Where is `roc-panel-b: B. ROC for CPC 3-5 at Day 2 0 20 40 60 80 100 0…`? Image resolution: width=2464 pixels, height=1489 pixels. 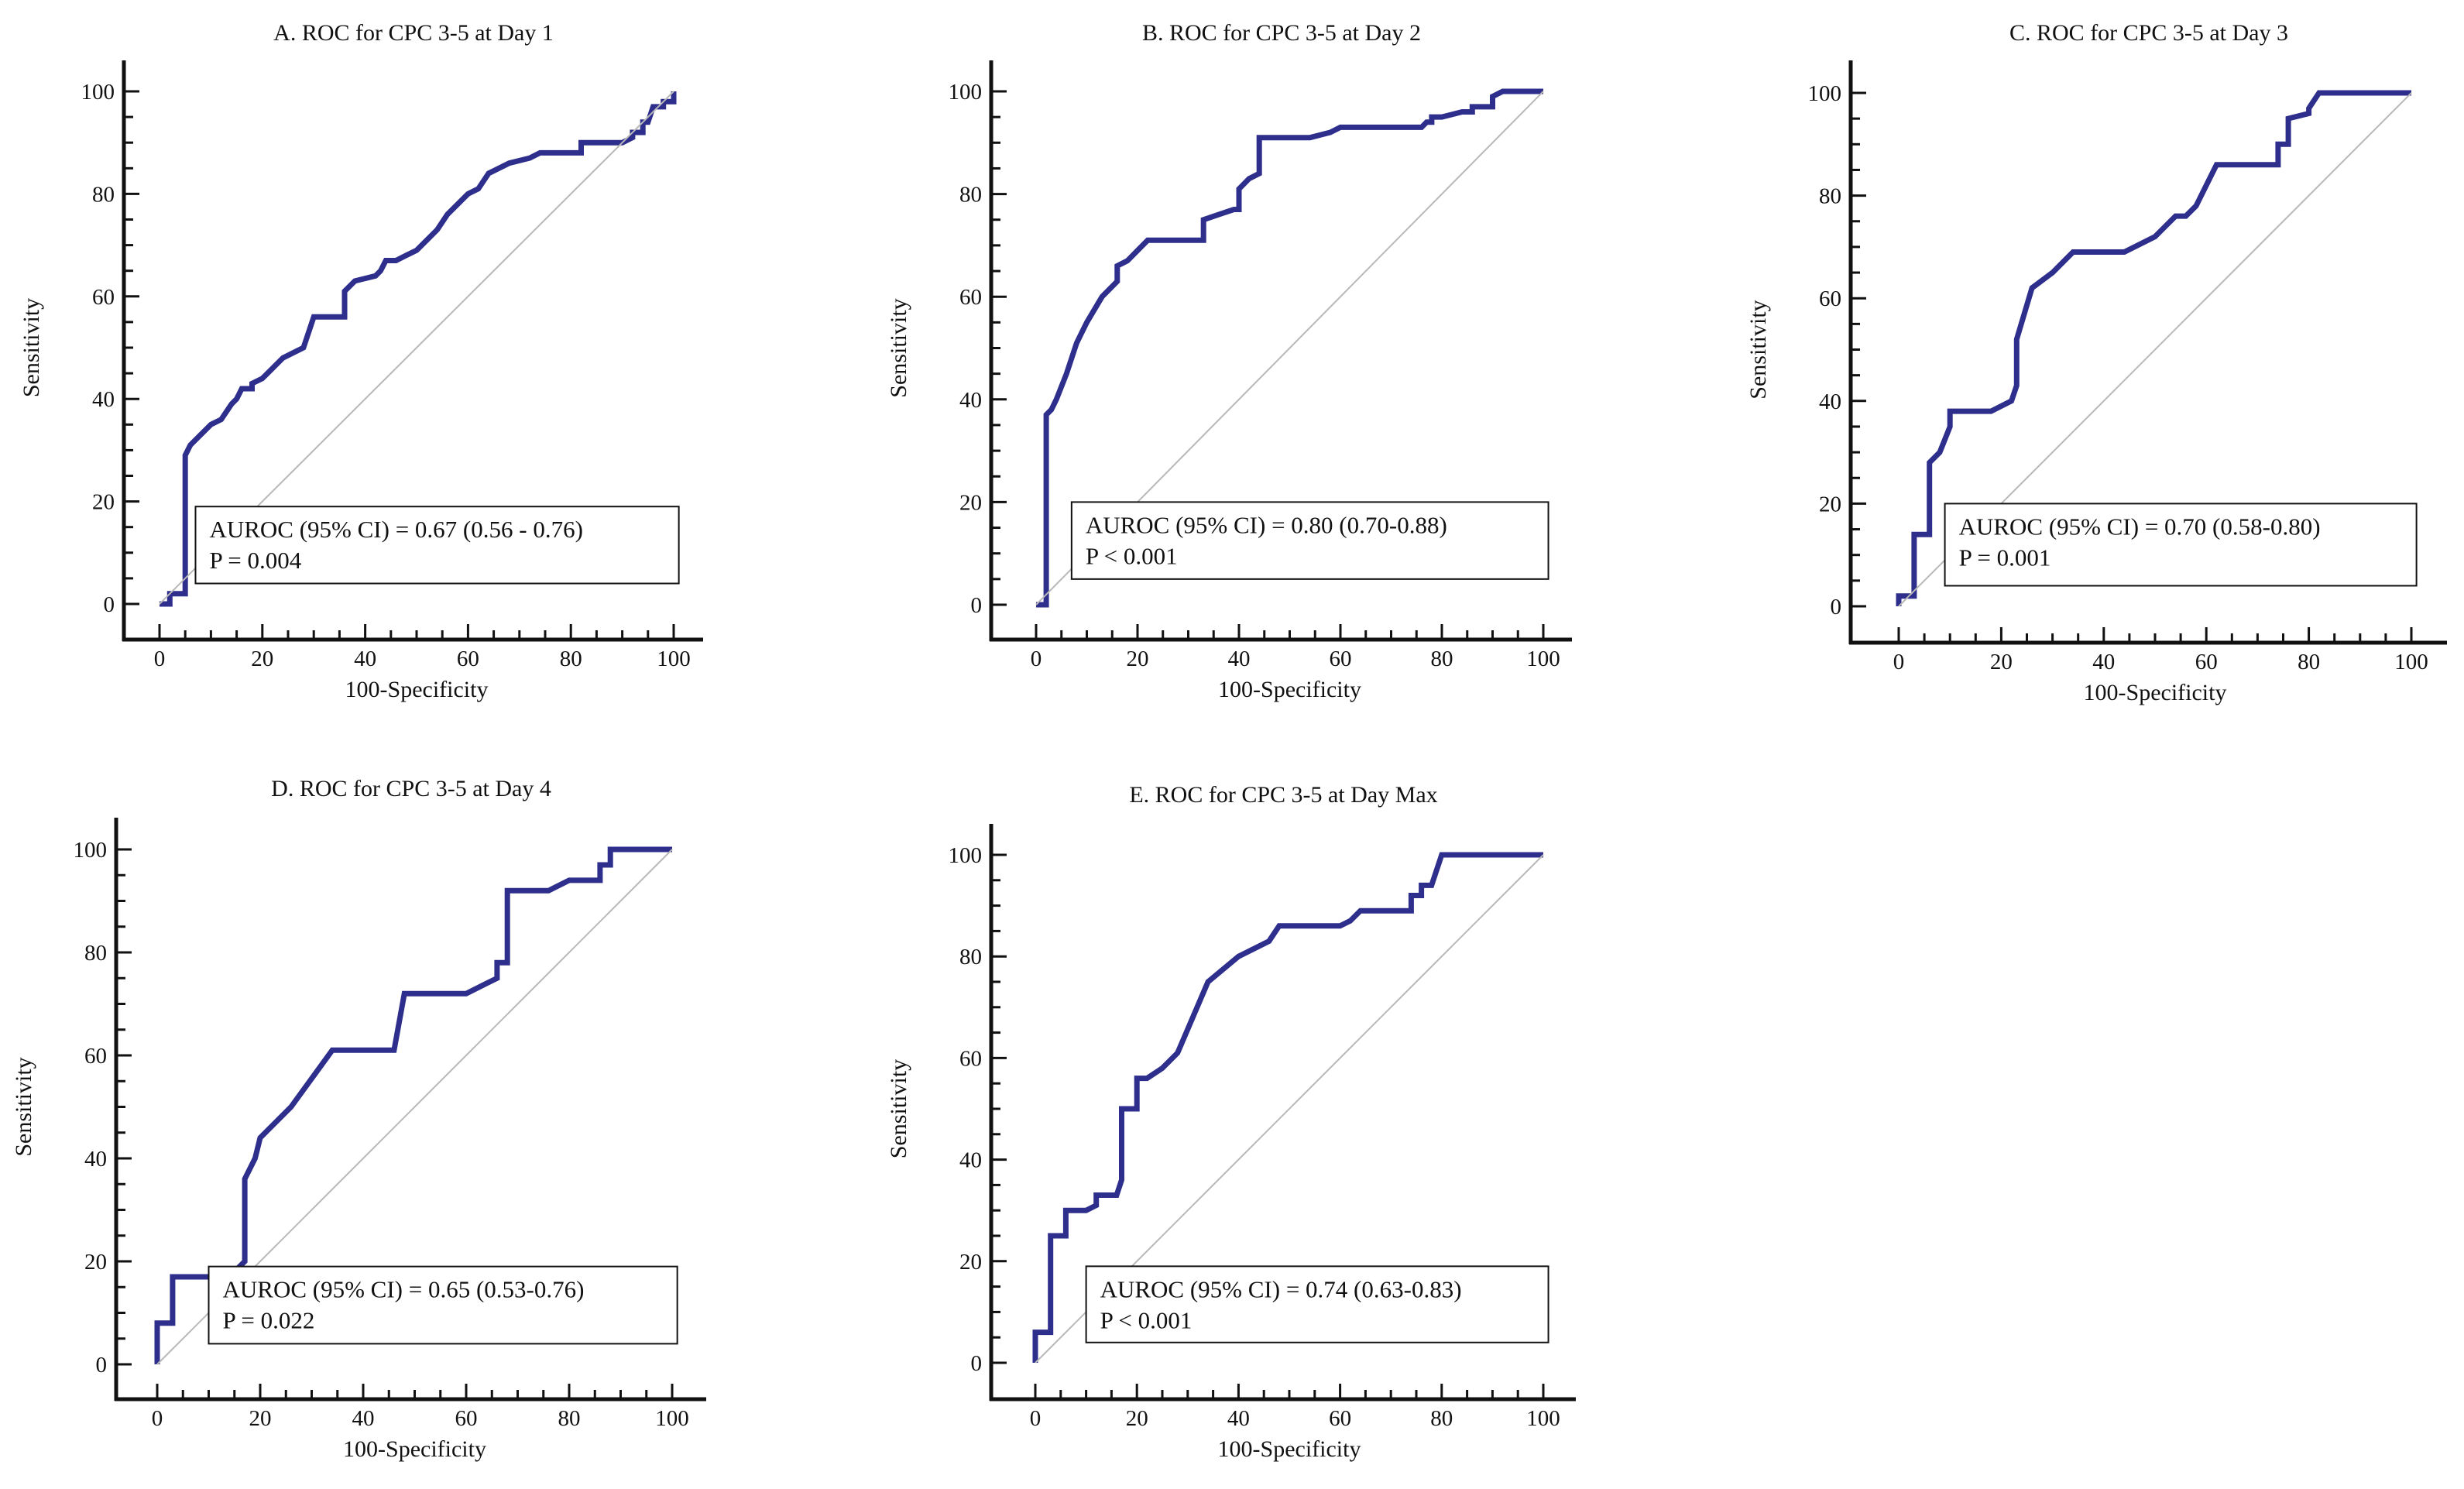
roc-panel-b: B. ROC for CPC 3-5 at Day 2 0 20 40 60 80 100 0… is located at coordinates (1229, 361).